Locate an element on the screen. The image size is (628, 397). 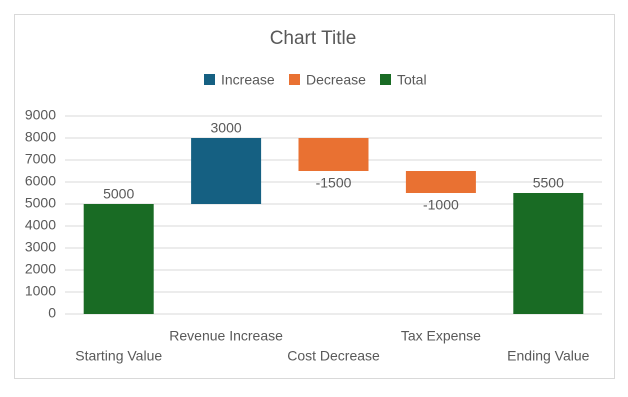
legend-label: Increase is located at coordinates (248, 80).